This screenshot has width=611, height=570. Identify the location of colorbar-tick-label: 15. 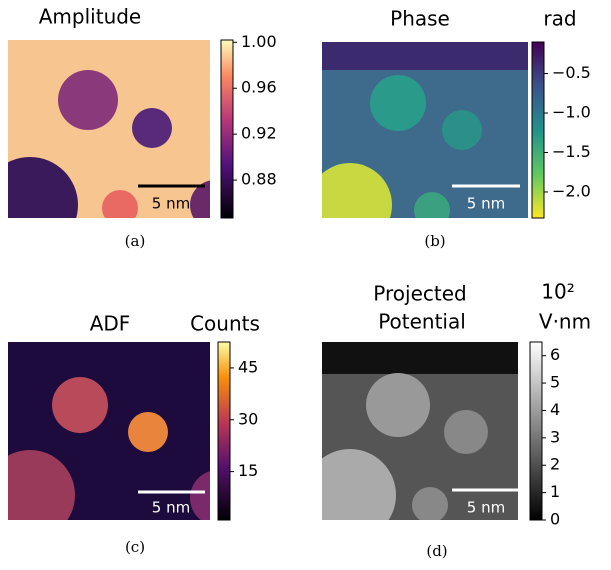
(248, 470).